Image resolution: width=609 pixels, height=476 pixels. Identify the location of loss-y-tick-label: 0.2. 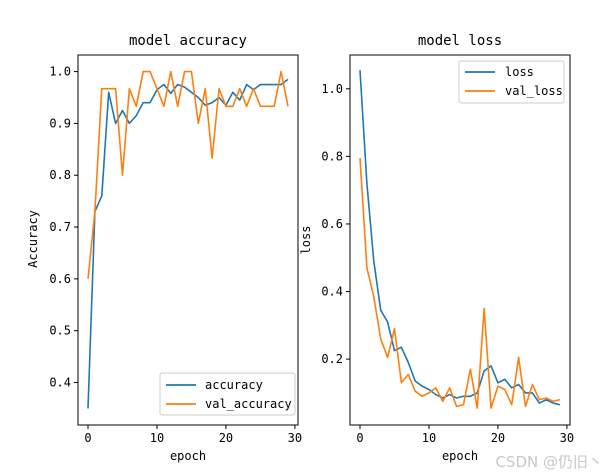
(332, 359).